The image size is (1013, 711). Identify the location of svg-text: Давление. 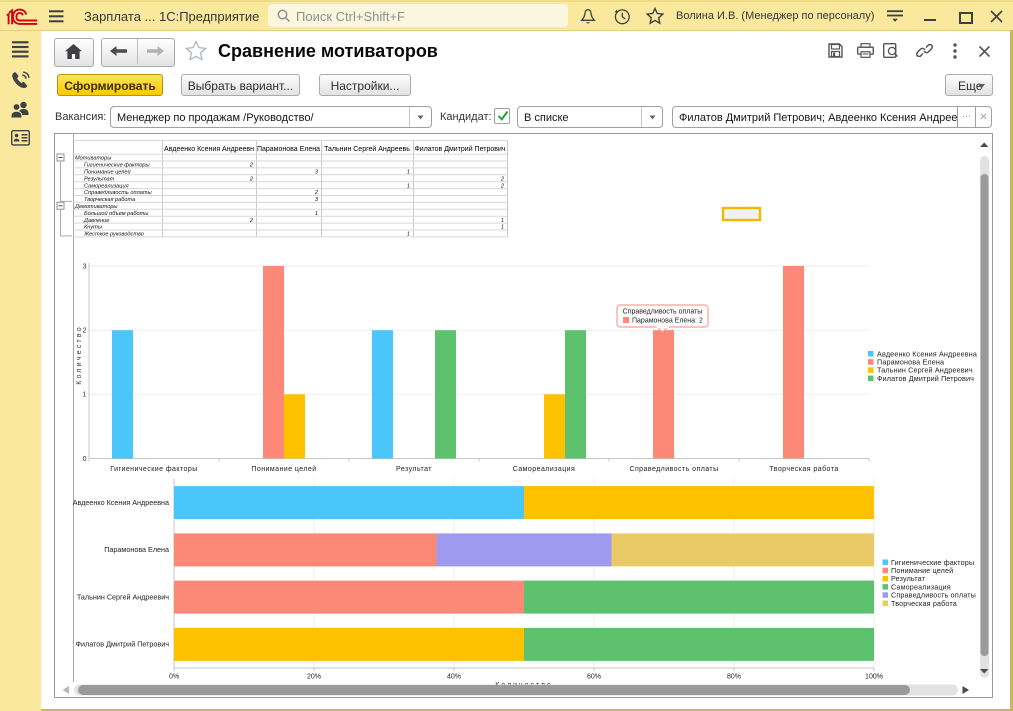
(96, 221).